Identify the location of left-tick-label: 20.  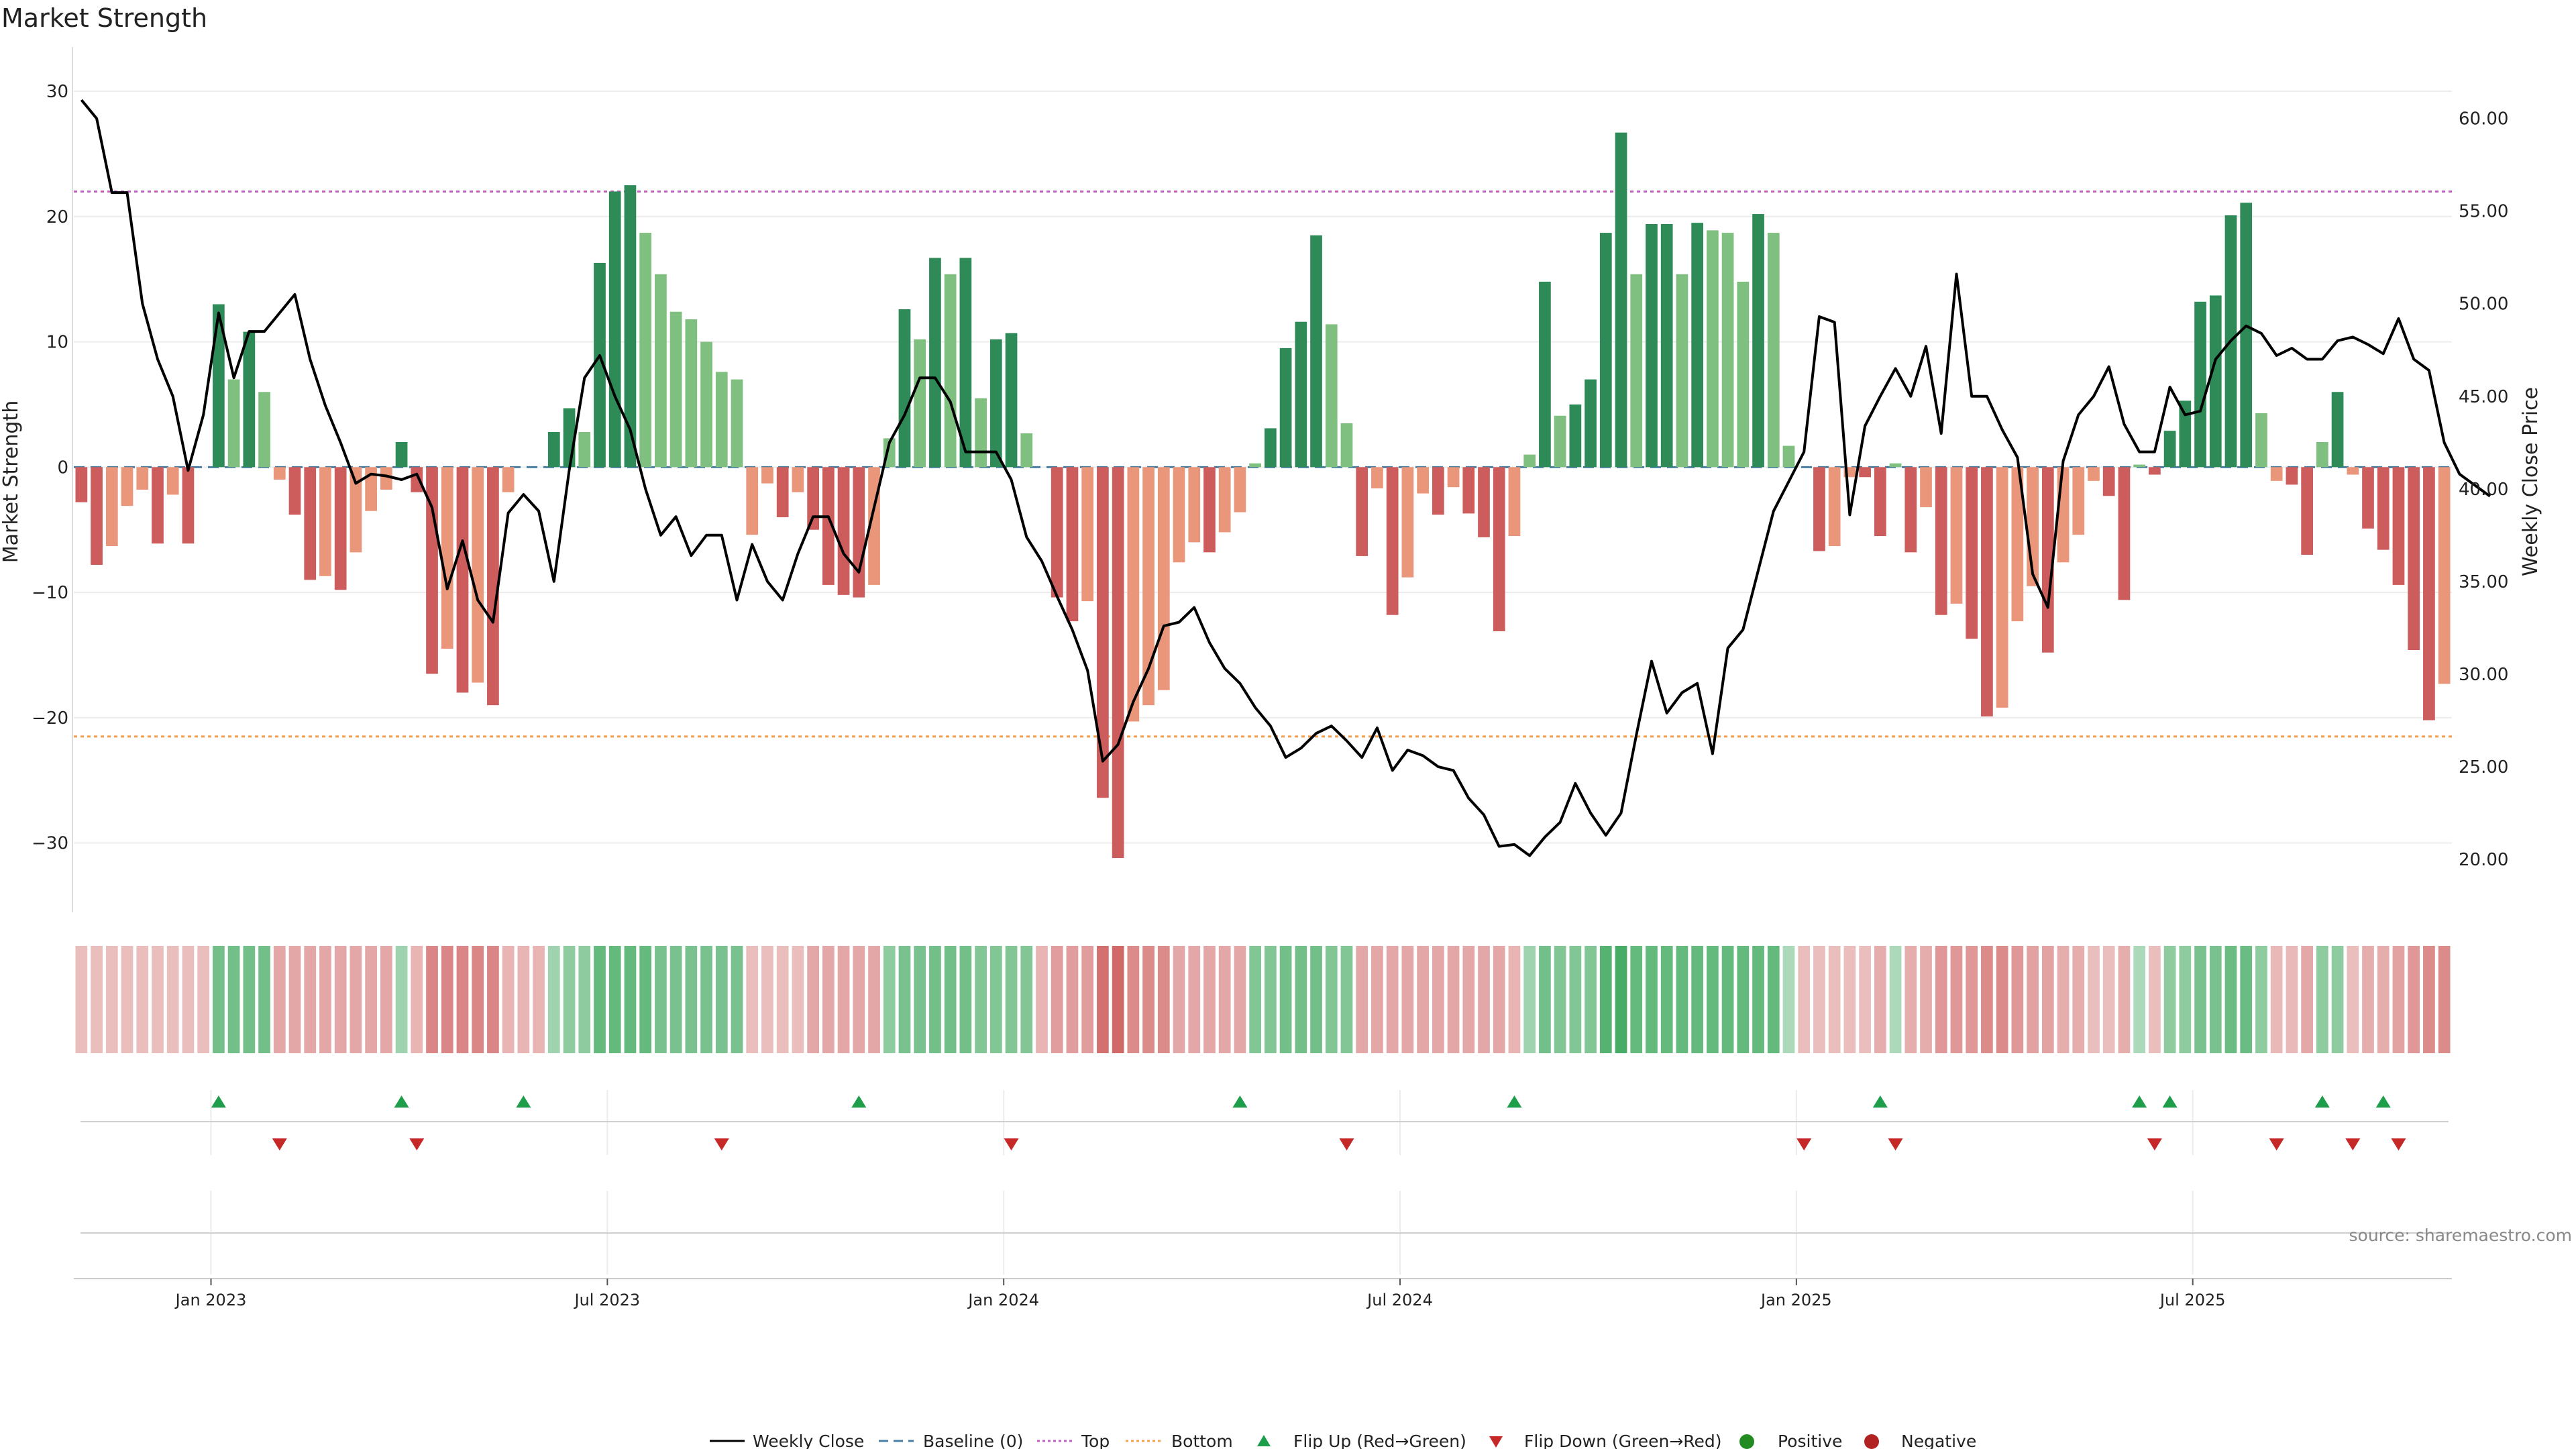
(57, 217).